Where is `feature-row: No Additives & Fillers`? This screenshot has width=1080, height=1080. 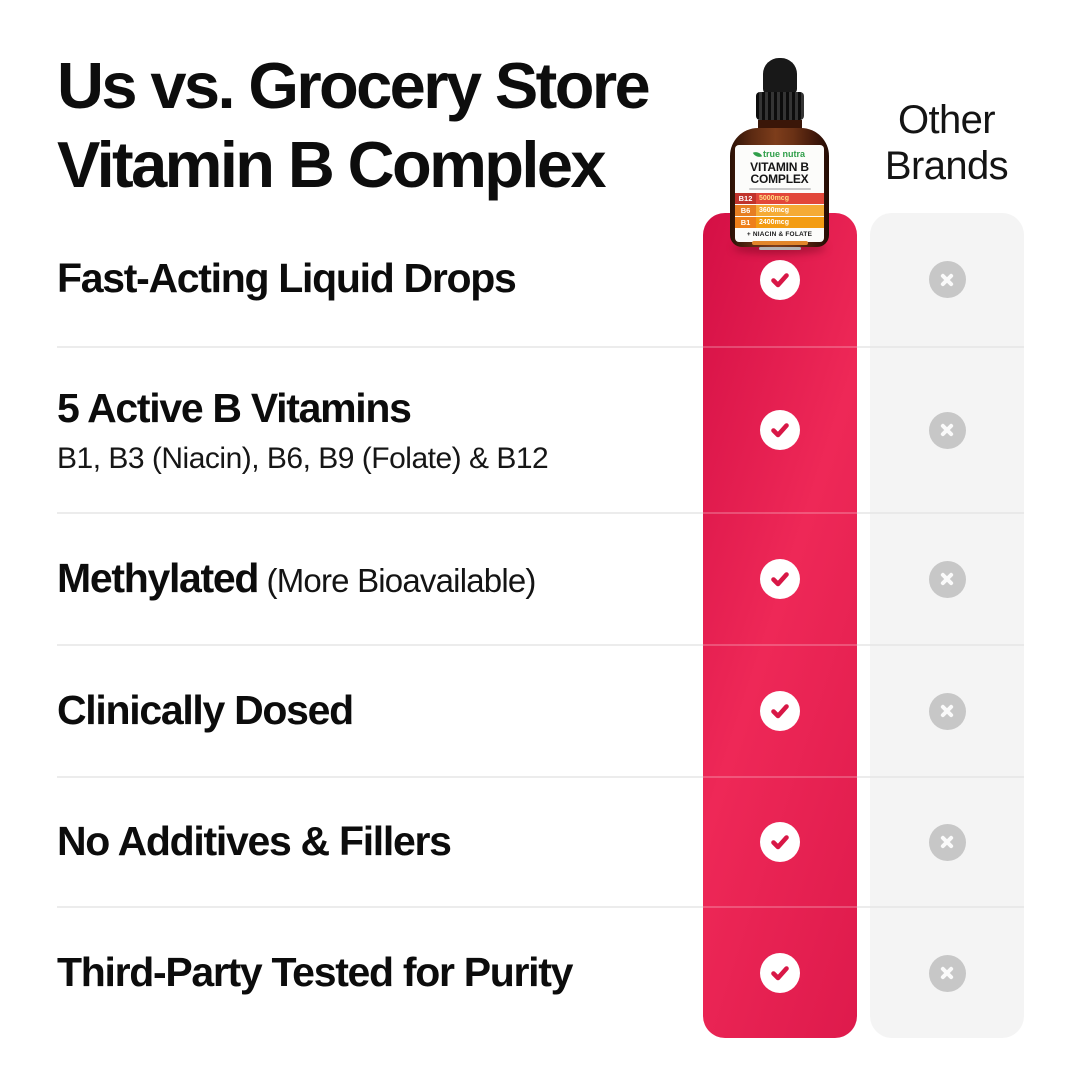
feature-row: No Additives & Fillers is located at coordinates (540, 843).